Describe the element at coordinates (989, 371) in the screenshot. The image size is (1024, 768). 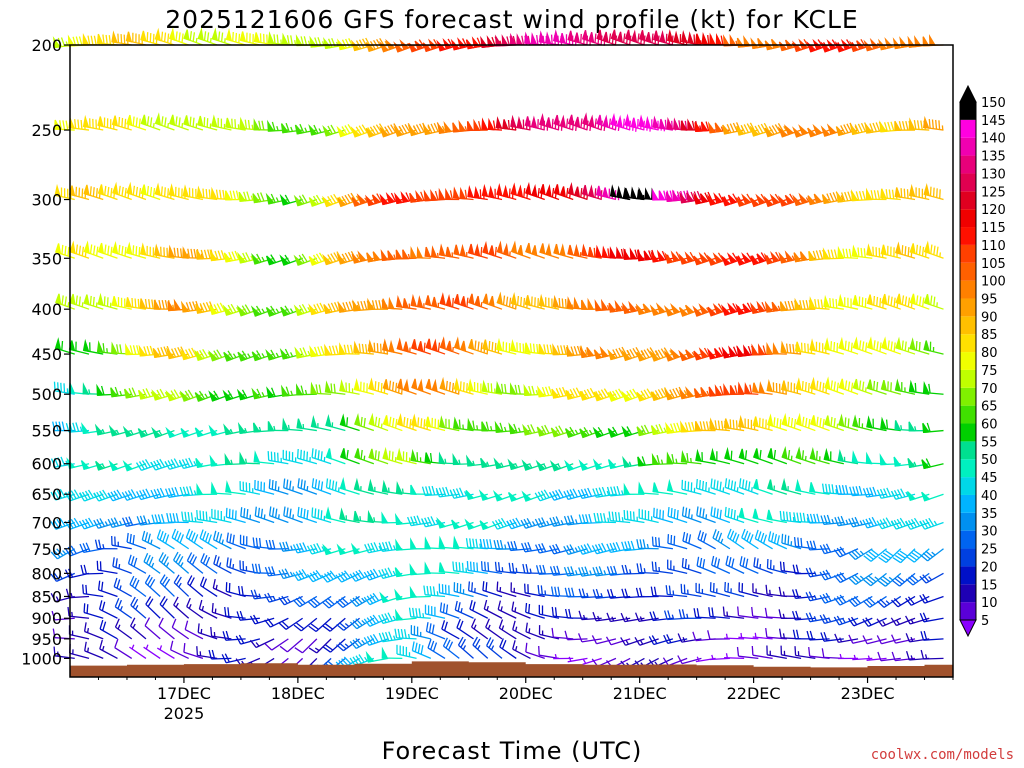
I see `colorbar-label: 75` at that location.